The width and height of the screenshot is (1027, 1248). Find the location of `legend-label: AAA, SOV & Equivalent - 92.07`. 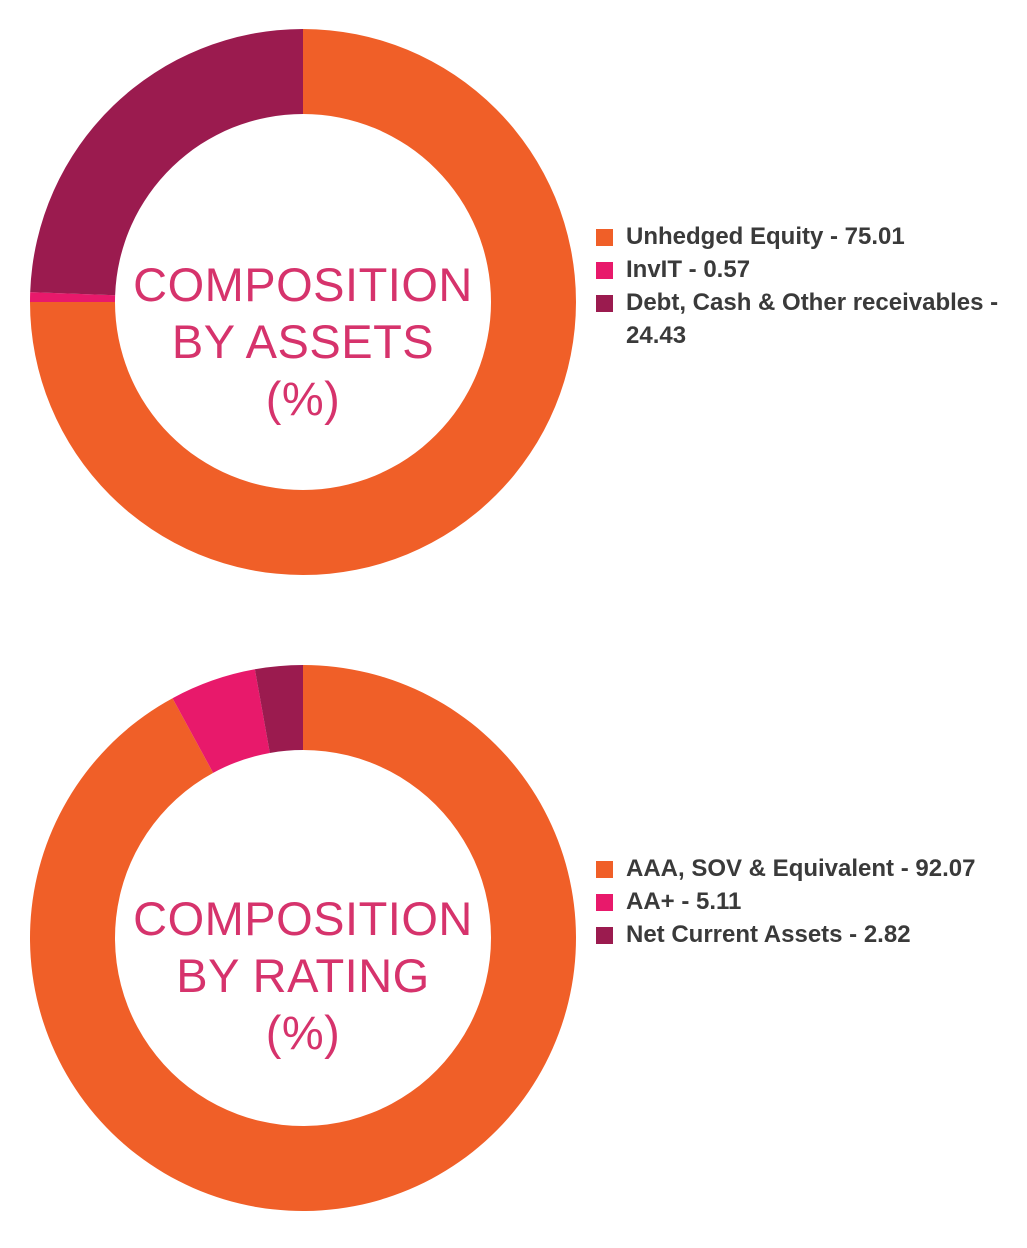

legend-label: AAA, SOV & Equivalent - 92.07 is located at coordinates (801, 868).